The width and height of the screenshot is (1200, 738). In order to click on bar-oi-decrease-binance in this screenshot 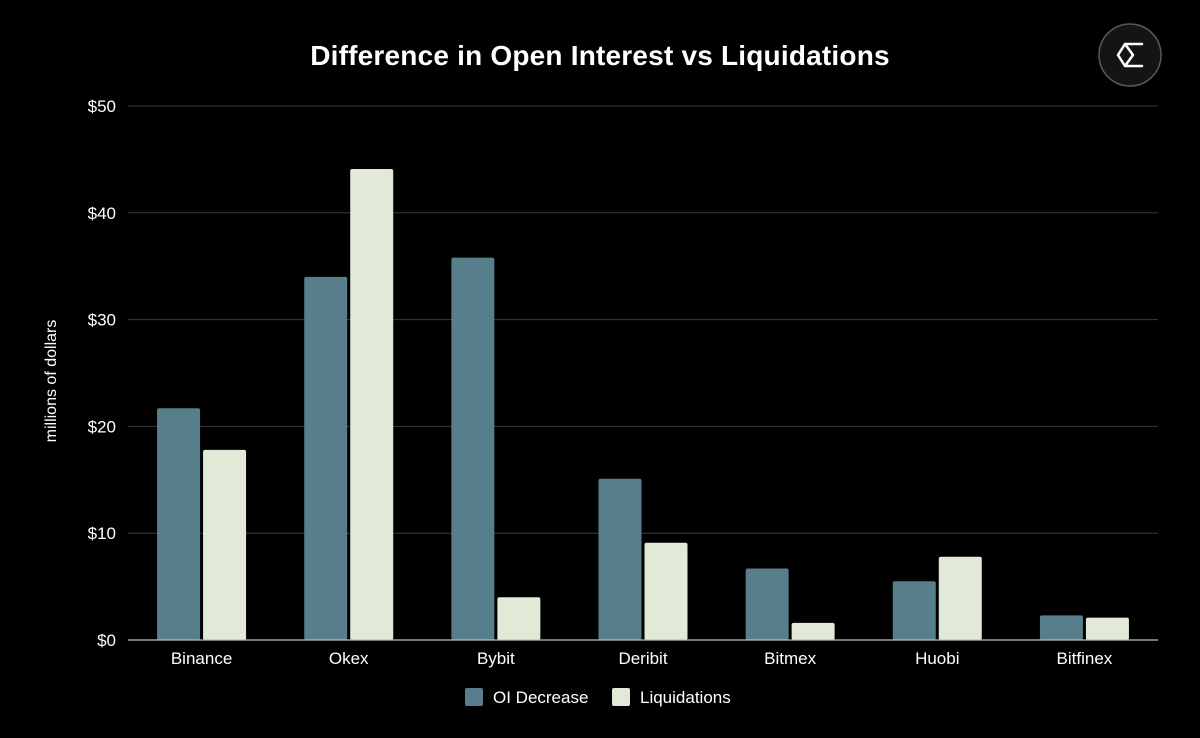, I will do `click(179, 524)`.